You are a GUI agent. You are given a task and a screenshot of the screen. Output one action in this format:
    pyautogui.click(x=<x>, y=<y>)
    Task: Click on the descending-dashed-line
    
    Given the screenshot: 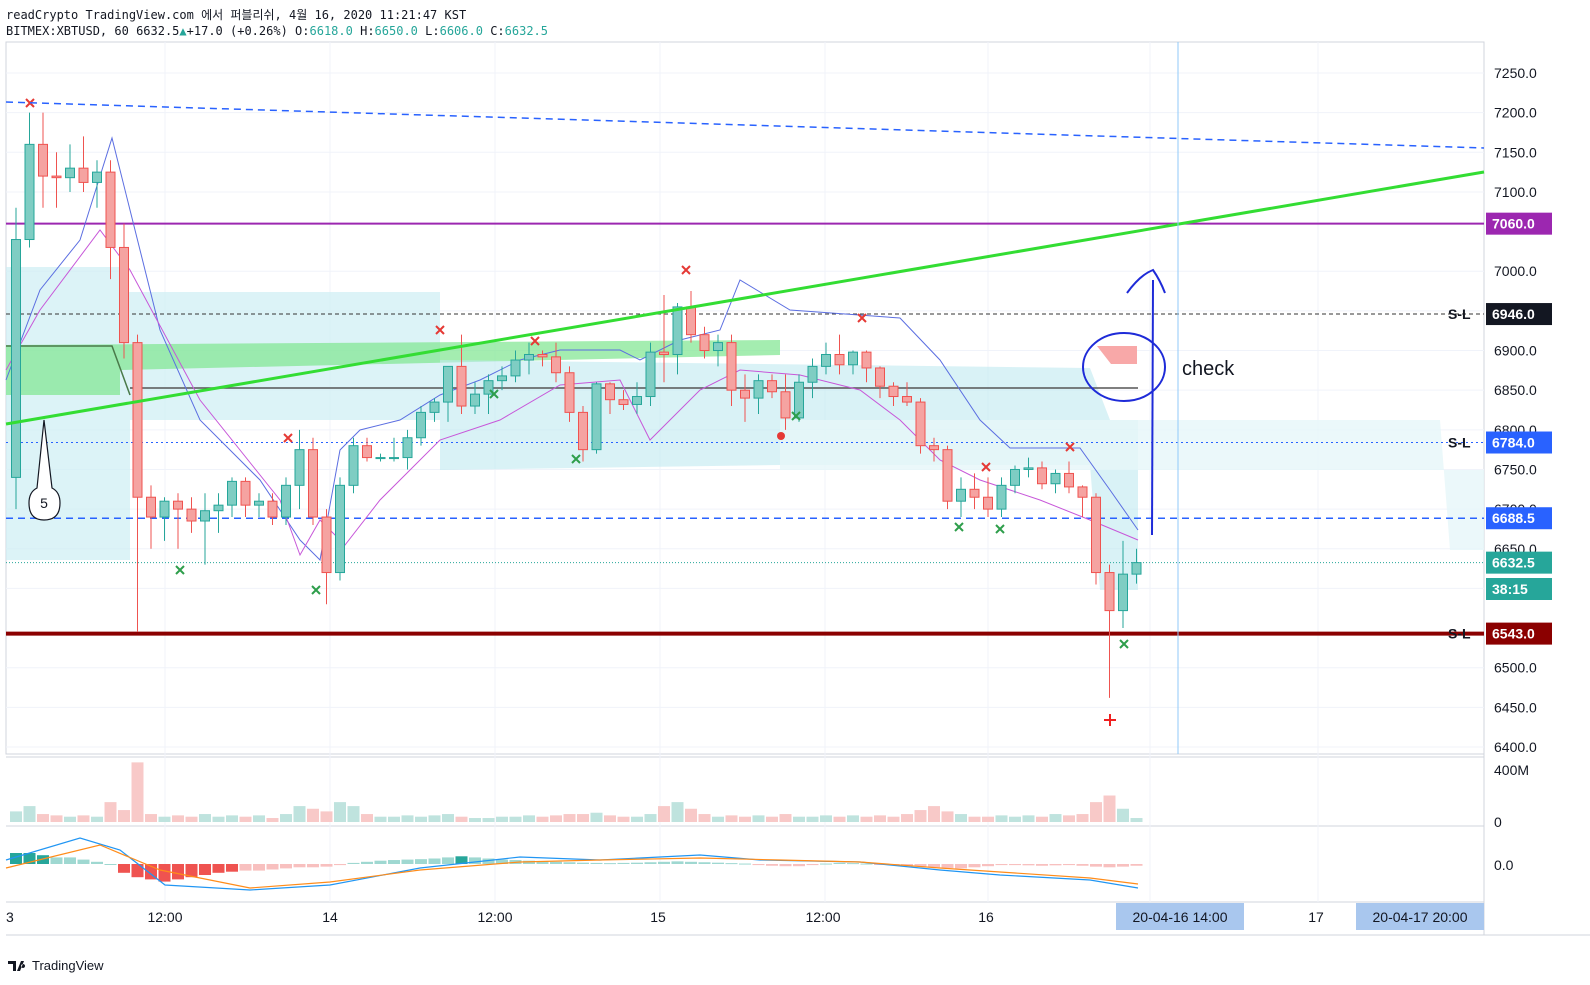 What is the action you would take?
    pyautogui.click(x=745, y=125)
    